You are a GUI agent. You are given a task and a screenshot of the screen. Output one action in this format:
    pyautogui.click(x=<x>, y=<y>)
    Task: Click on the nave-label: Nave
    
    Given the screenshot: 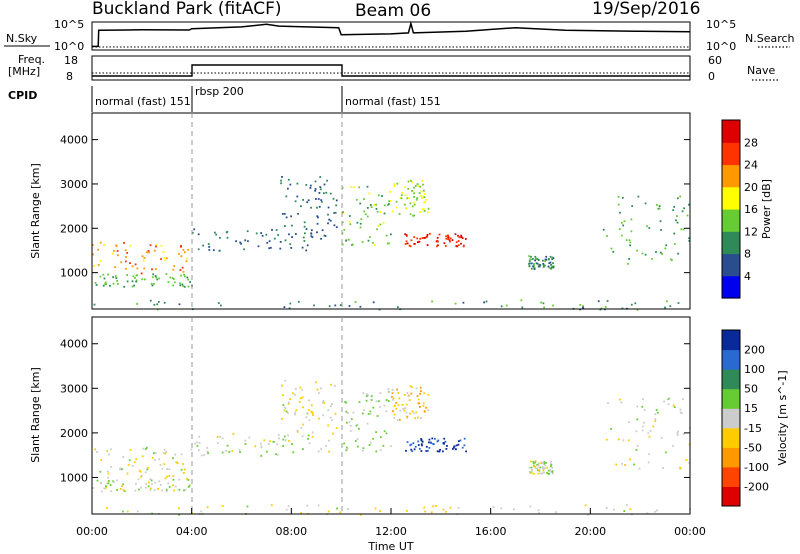 What is the action you would take?
    pyautogui.click(x=761, y=70)
    